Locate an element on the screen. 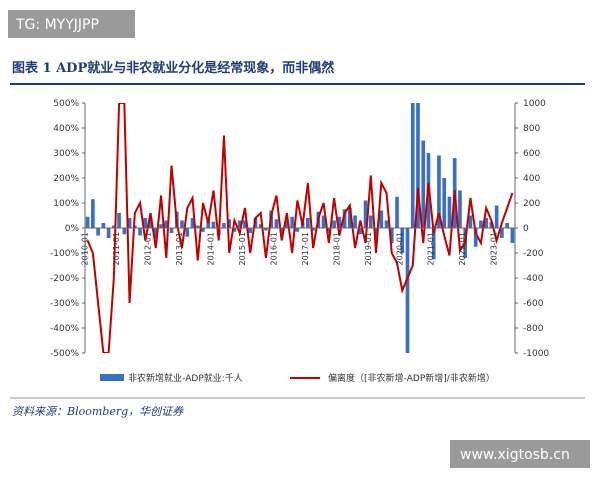 The height and width of the screenshot is (480, 600). source: 资料来源：Bloomberg，华创证券 is located at coordinates (98, 411).